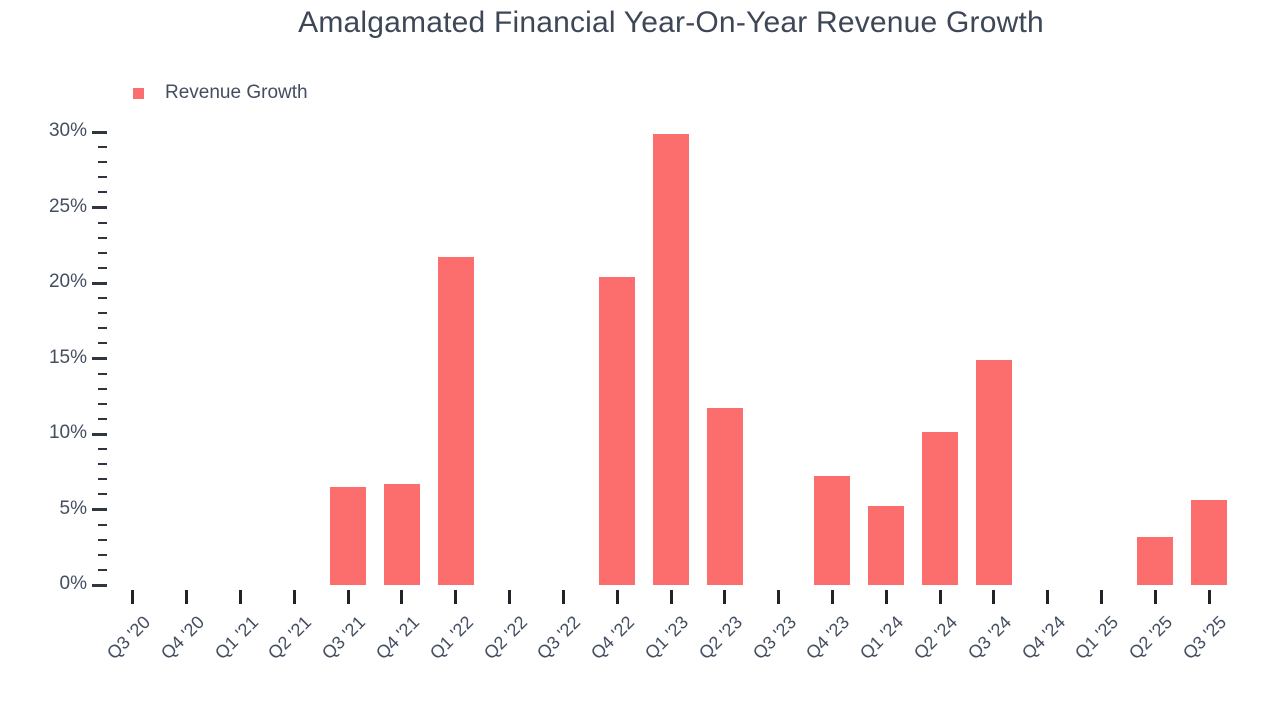 Image resolution: width=1280 pixels, height=720 pixels. What do you see at coordinates (671, 359) in the screenshot?
I see `bar-q123` at bounding box center [671, 359].